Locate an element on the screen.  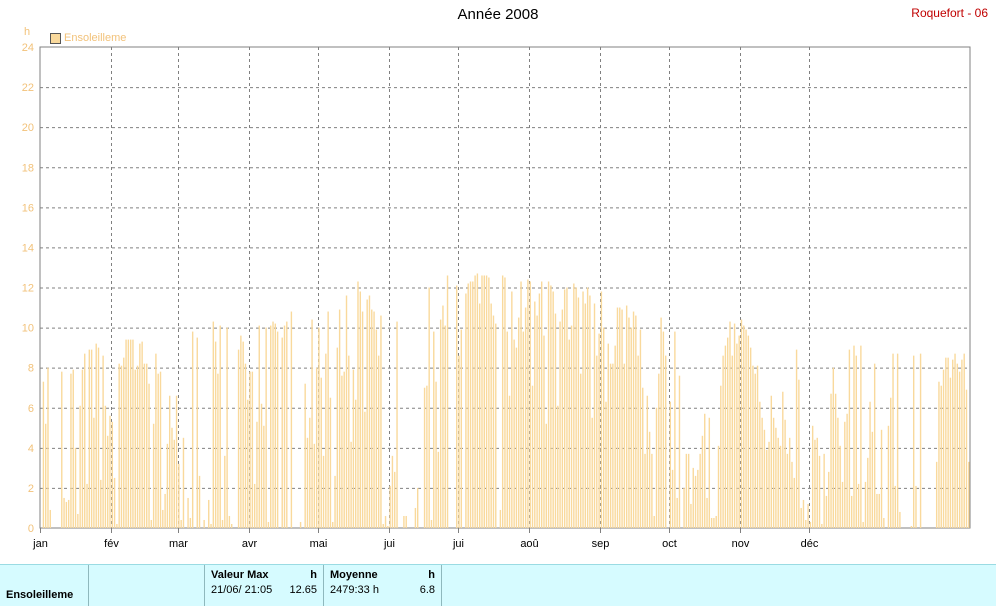
y-tick-label: 16 is located at coordinates (28, 208).